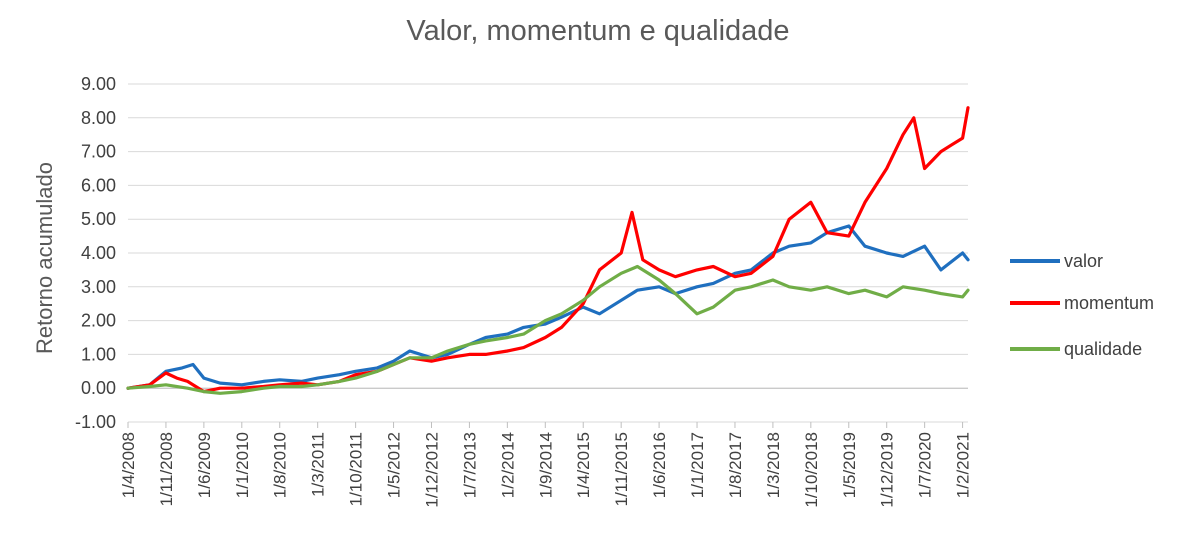 Image resolution: width=1200 pixels, height=551 pixels. I want to click on x-tick-label: 1/10/2011, so click(356, 469).